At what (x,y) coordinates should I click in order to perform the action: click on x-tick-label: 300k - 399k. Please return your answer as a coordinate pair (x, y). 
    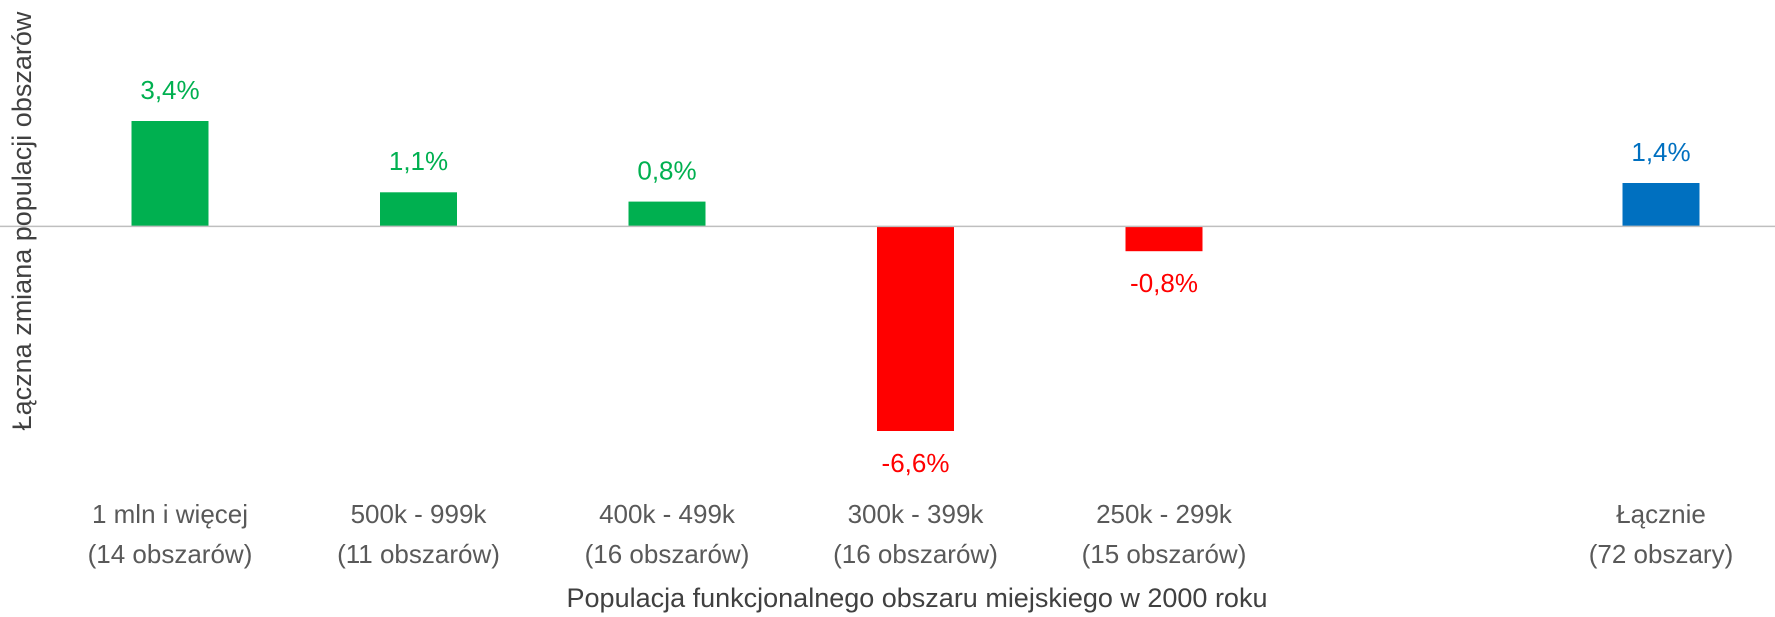
    Looking at the image, I should click on (916, 514).